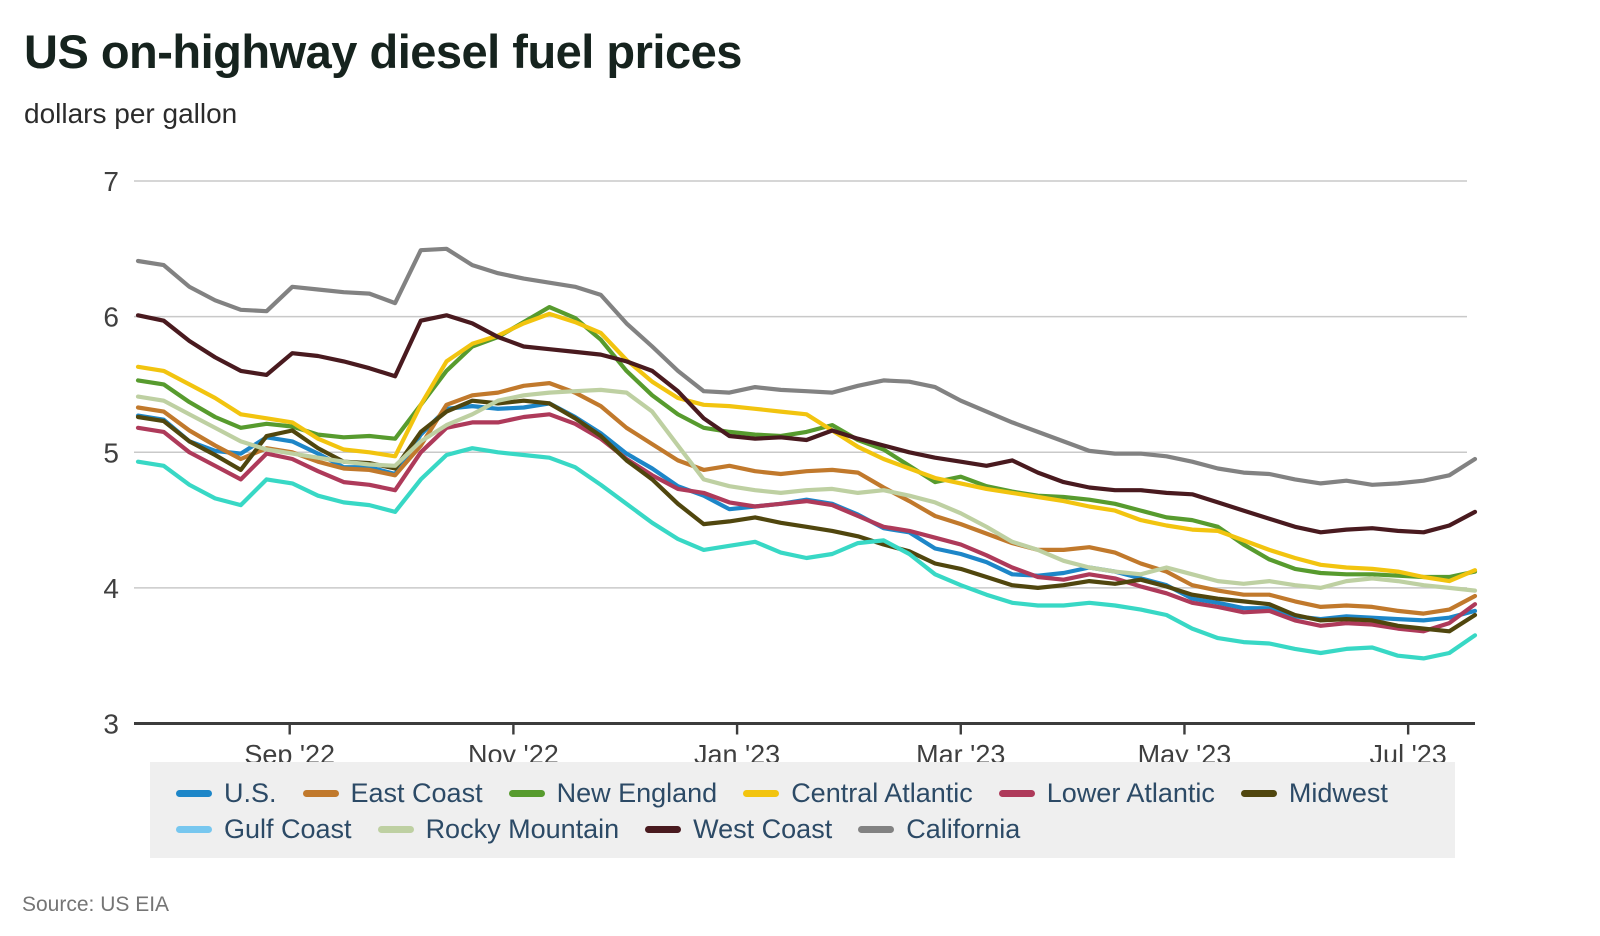  I want to click on legend-item-gulf-coast: Gulf Coast, so click(264, 829).